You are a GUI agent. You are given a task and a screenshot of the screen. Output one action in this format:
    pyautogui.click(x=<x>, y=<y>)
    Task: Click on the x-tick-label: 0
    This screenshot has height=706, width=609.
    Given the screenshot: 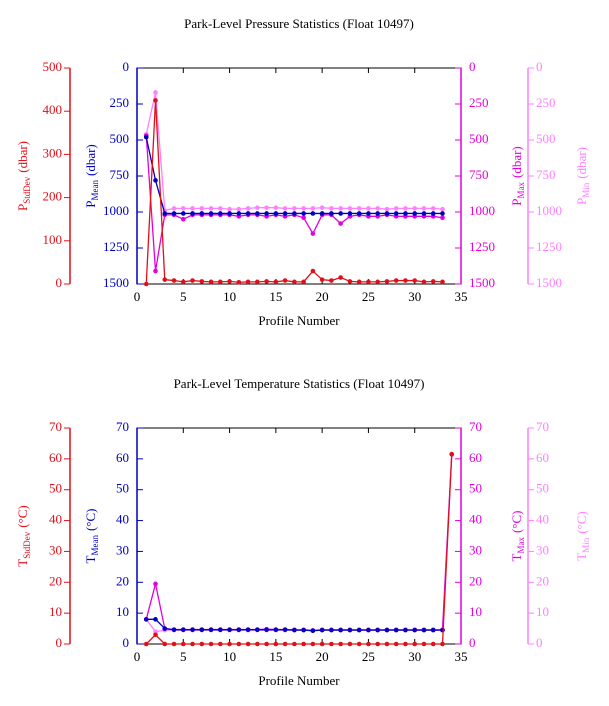 What is the action you would take?
    pyautogui.click(x=137, y=656)
    